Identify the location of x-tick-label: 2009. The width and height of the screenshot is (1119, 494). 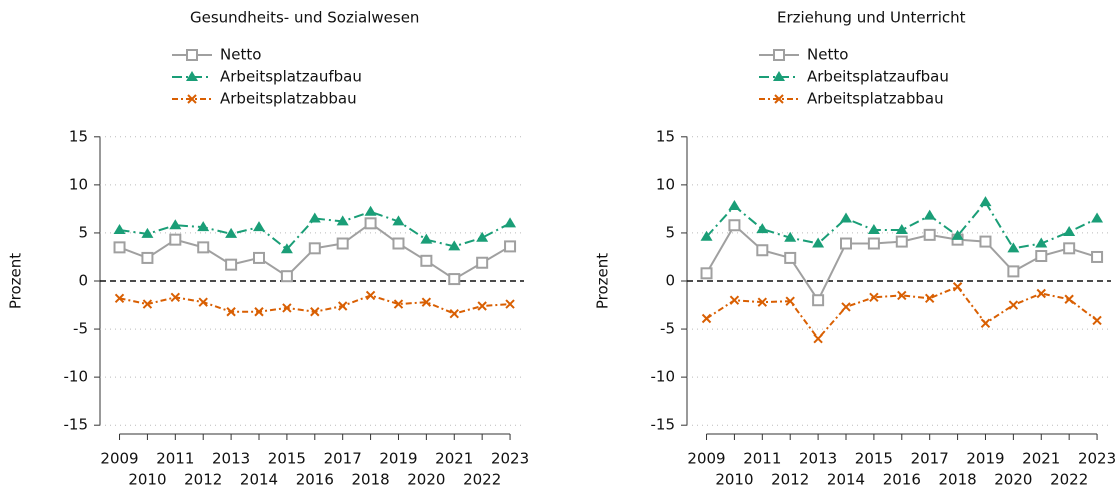
(706, 459).